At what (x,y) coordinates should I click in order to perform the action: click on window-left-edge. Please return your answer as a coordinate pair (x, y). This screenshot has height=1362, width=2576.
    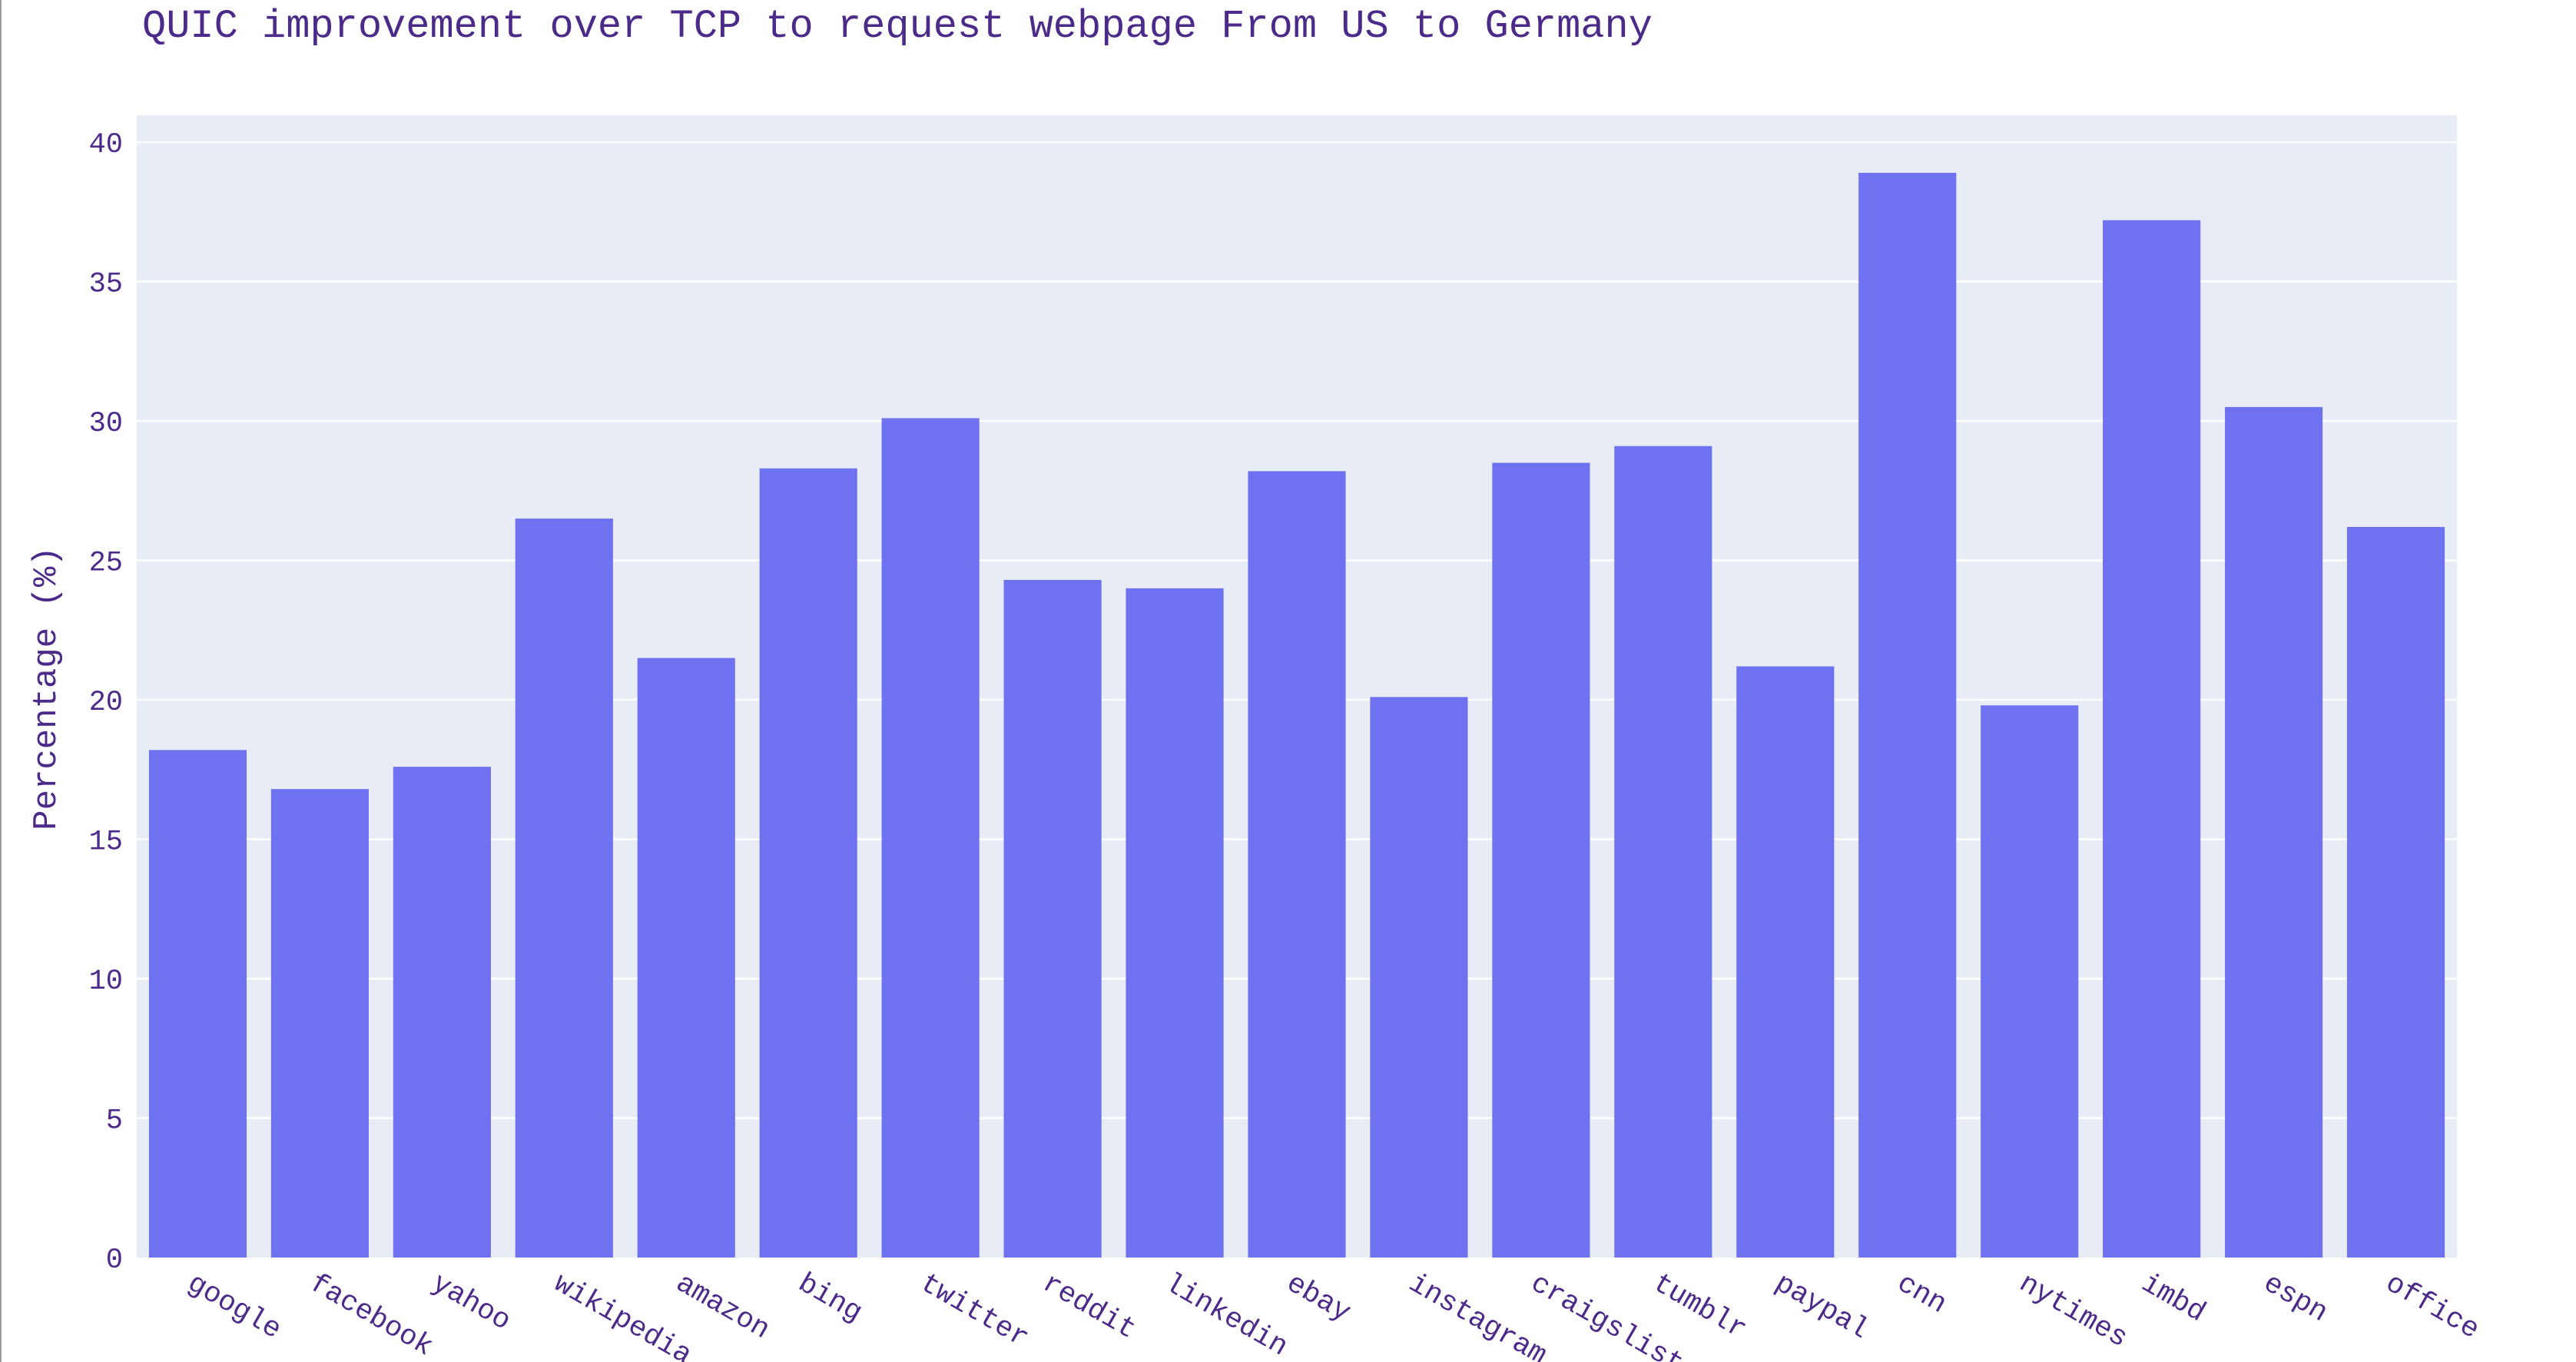
    Looking at the image, I should click on (1, 681).